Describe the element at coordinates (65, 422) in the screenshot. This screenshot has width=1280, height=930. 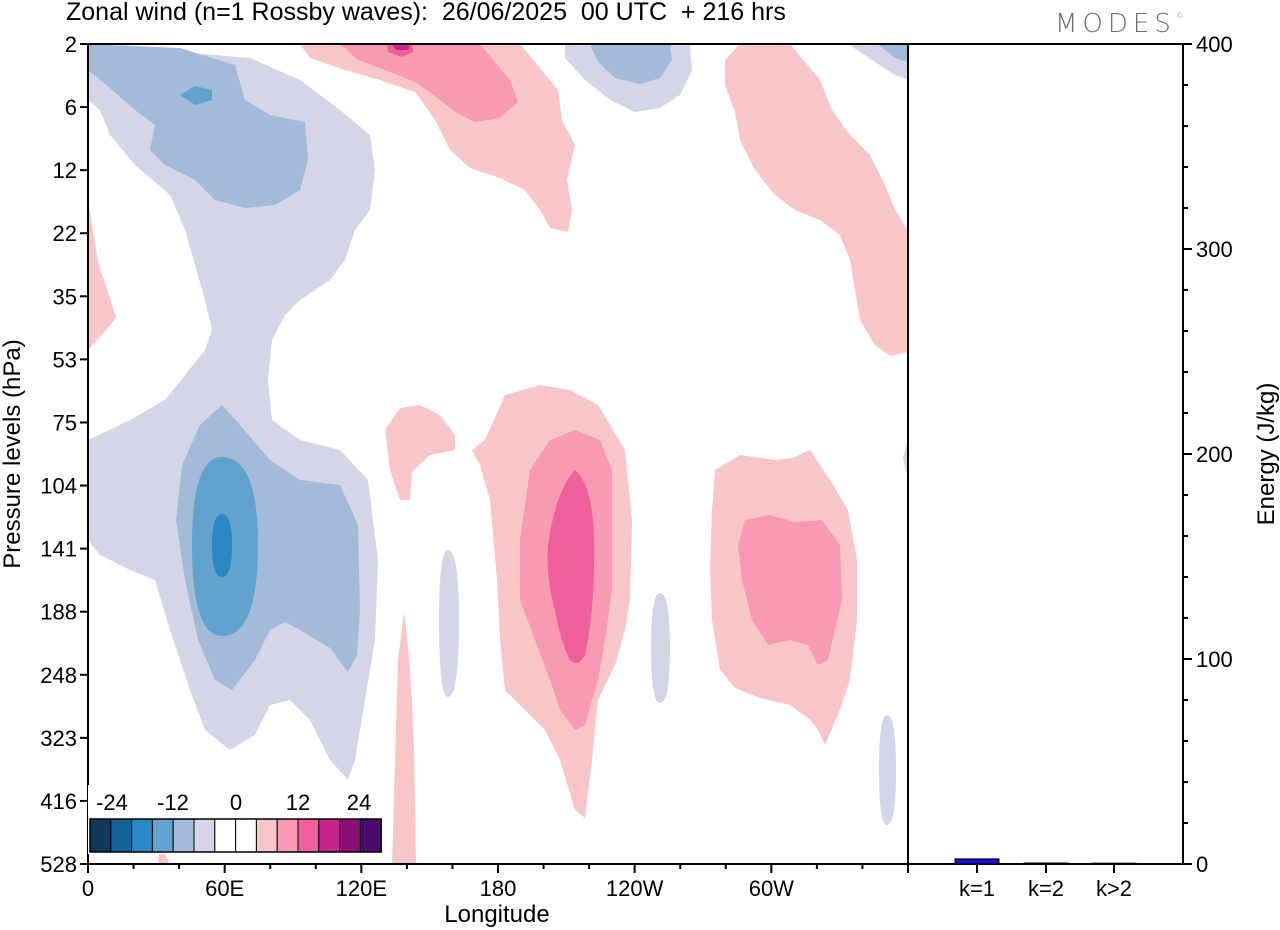
I see `y-tick-label: 75` at that location.